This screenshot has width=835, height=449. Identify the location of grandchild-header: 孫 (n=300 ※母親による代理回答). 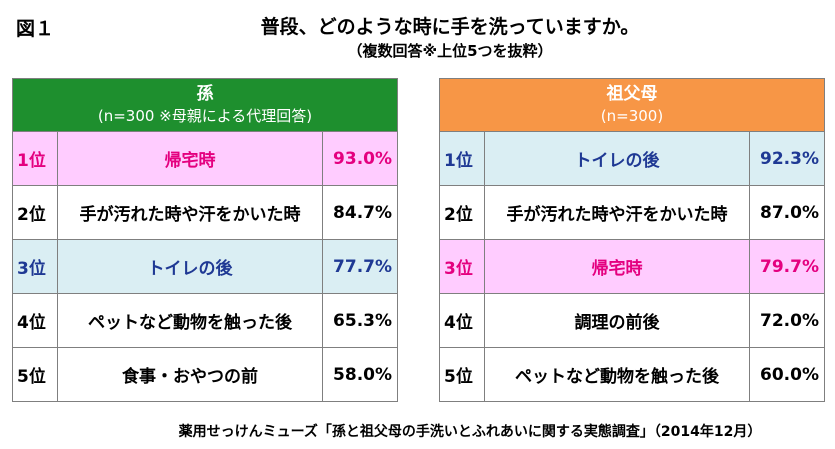
(205, 105).